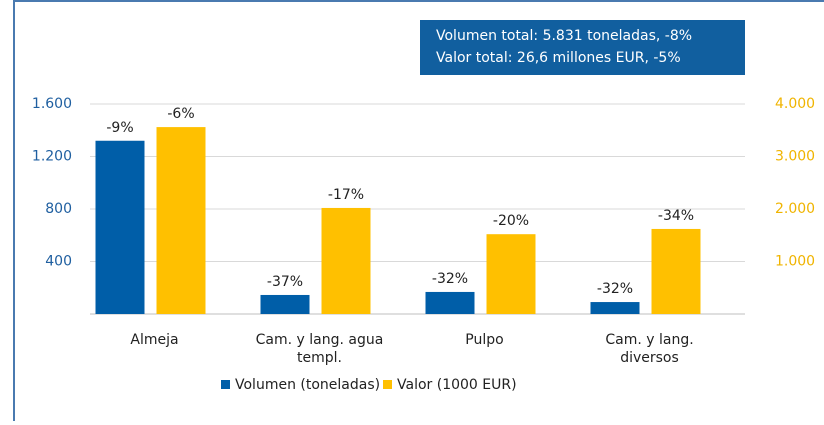 This screenshot has height=425, width=824. Describe the element at coordinates (564, 36) in the screenshot. I see `info-line: Volumen total: 5.831 toneladas, -8%` at that location.